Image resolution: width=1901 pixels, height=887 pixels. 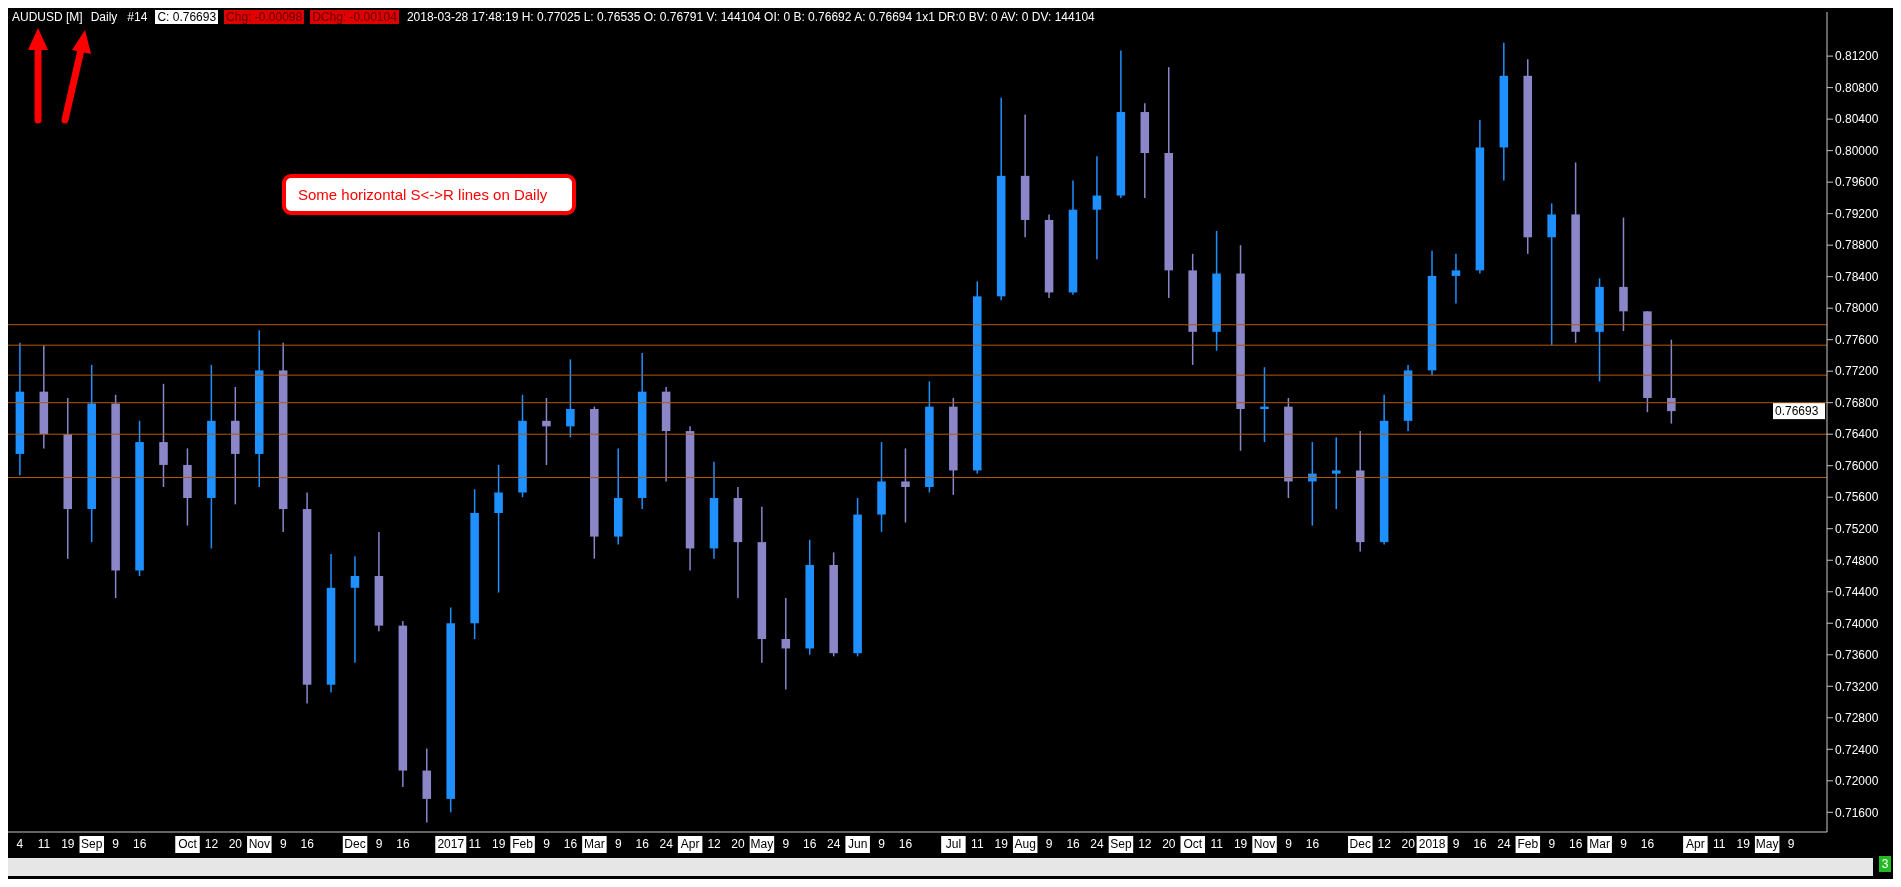 What do you see at coordinates (1857, 528) in the screenshot?
I see `y-tick-label: 0.75200` at bounding box center [1857, 528].